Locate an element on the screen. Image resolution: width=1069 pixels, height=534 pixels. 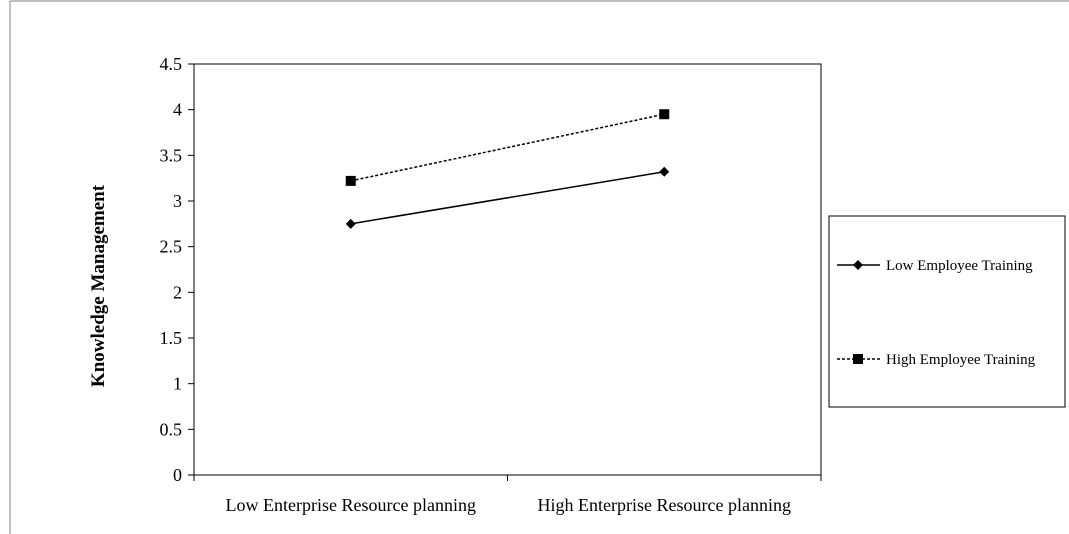
series-layer is located at coordinates (507, 169).